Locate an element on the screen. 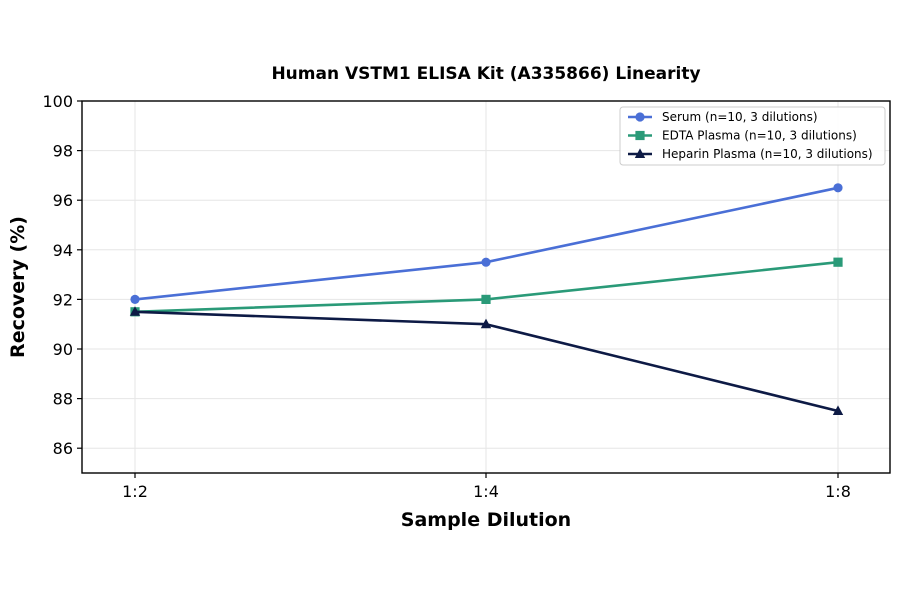 The width and height of the screenshot is (900, 594). y-axis-label: Recovery (%) is located at coordinates (18, 287).